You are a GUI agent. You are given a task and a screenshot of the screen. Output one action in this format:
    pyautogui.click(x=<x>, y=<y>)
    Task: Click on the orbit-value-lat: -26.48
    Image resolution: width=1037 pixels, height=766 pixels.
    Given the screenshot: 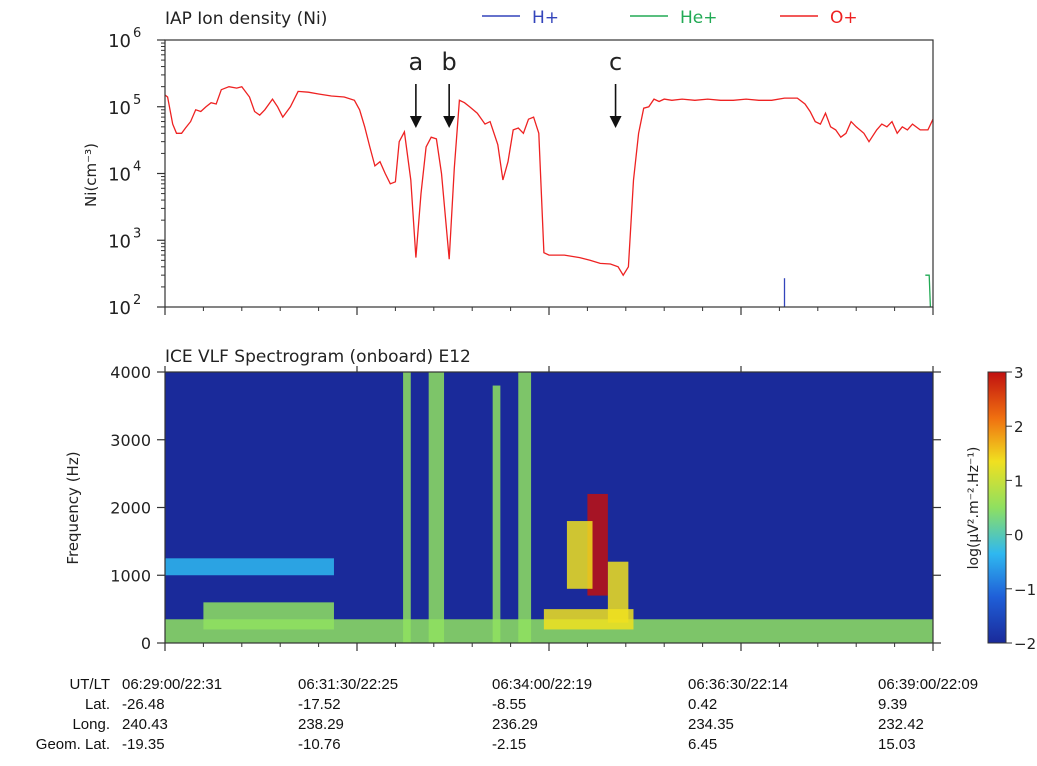 What is the action you would take?
    pyautogui.click(x=143, y=704)
    